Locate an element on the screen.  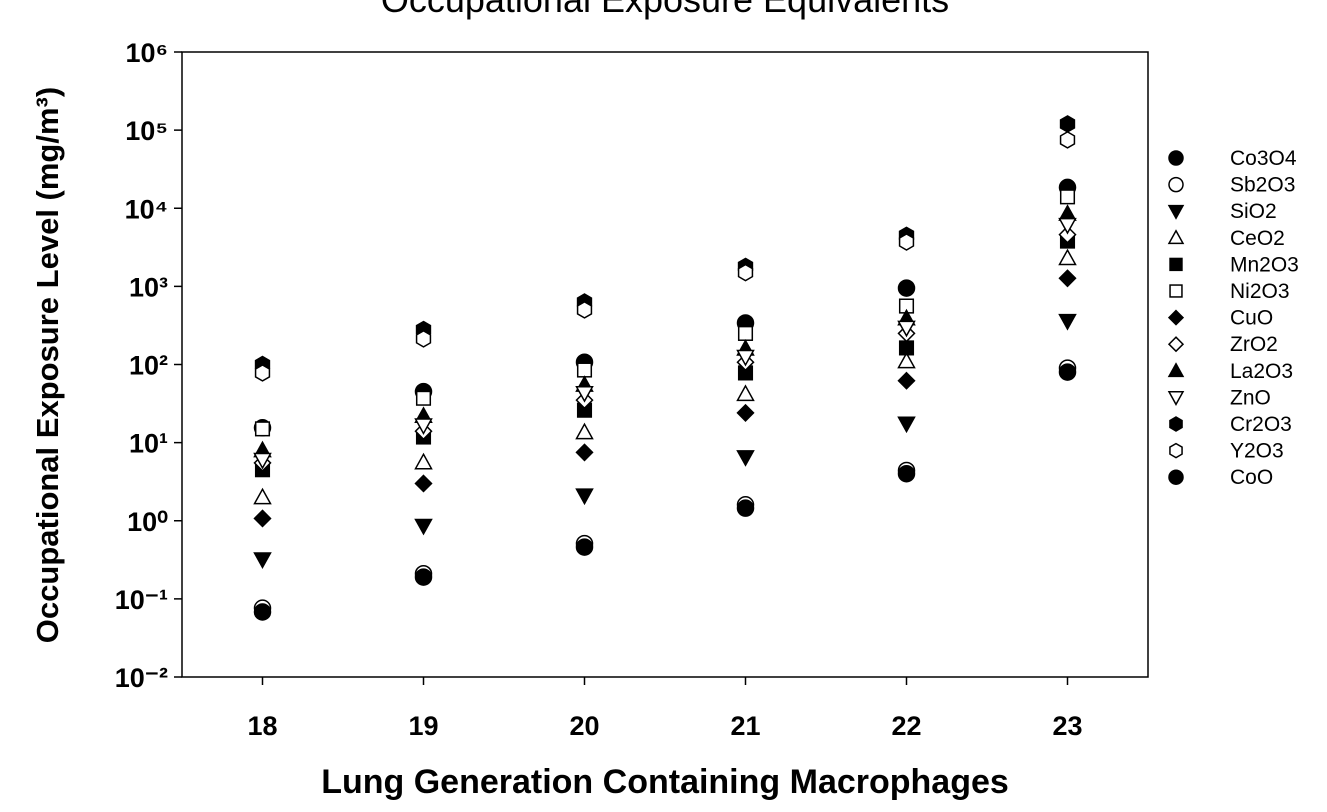
y-axis-label: Occupational Exposure Level (mg/m³) is located at coordinates (47, 365).